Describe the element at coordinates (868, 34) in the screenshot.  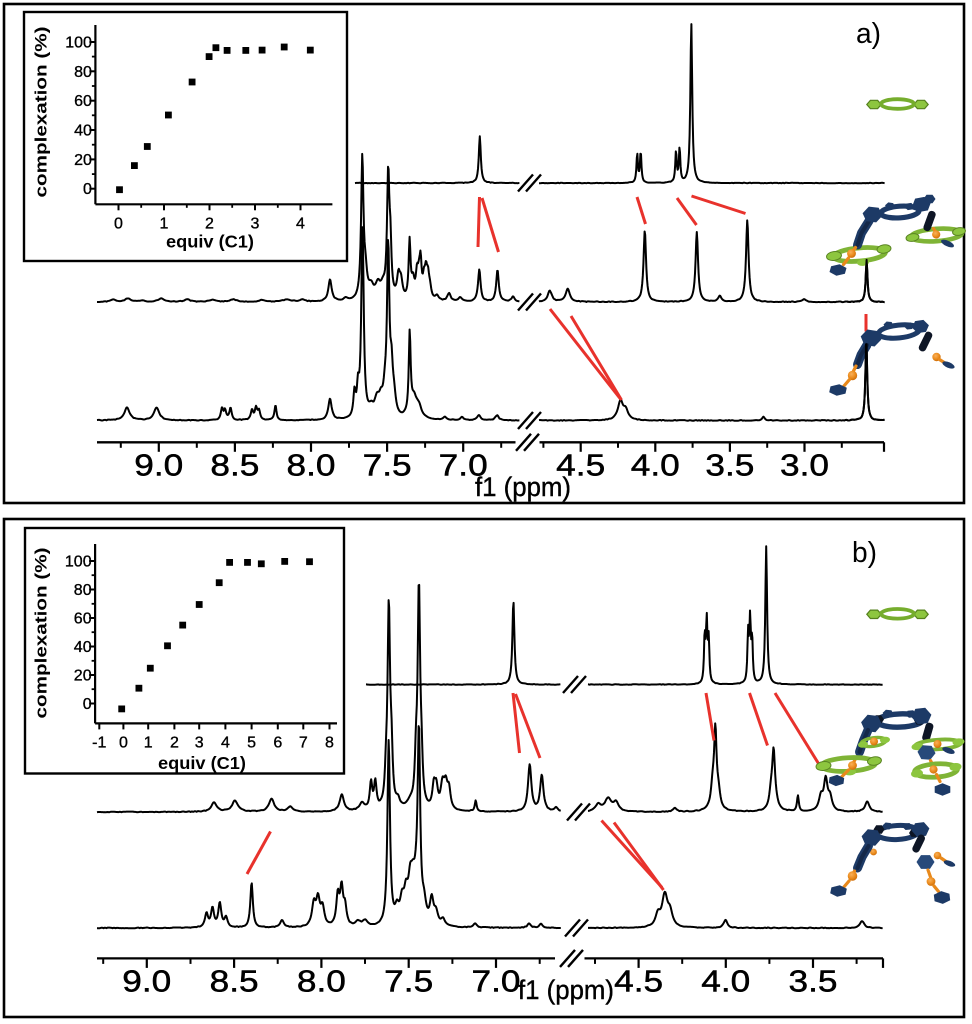
I see `svg-text: a)` at that location.